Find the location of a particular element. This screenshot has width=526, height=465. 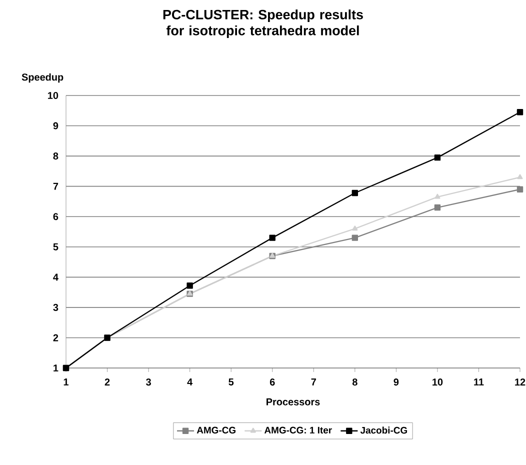

x-tick-label: 10 is located at coordinates (437, 382).